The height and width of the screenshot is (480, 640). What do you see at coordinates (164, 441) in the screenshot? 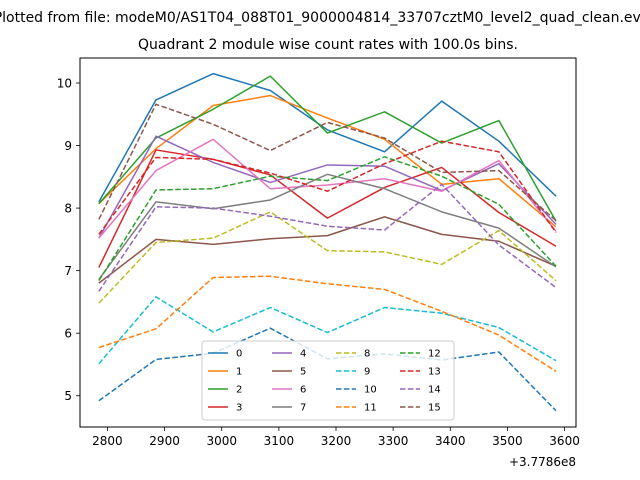
I see `x-tick-label: 2900` at bounding box center [164, 441].